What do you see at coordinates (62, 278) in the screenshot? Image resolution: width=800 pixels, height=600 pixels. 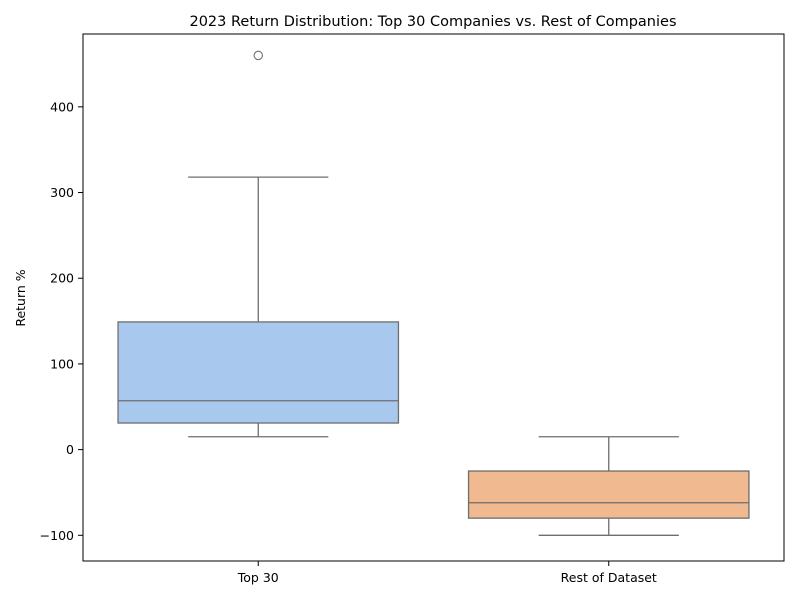 I see `y-tick-label: 200` at bounding box center [62, 278].